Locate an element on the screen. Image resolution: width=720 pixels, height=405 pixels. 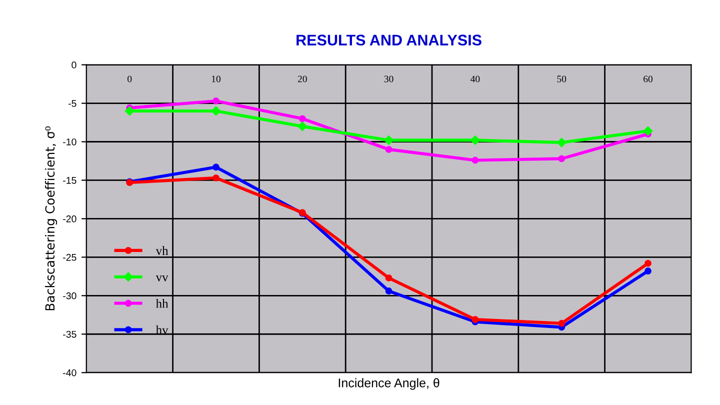
y-tick-label: -35 is located at coordinates (69, 334).